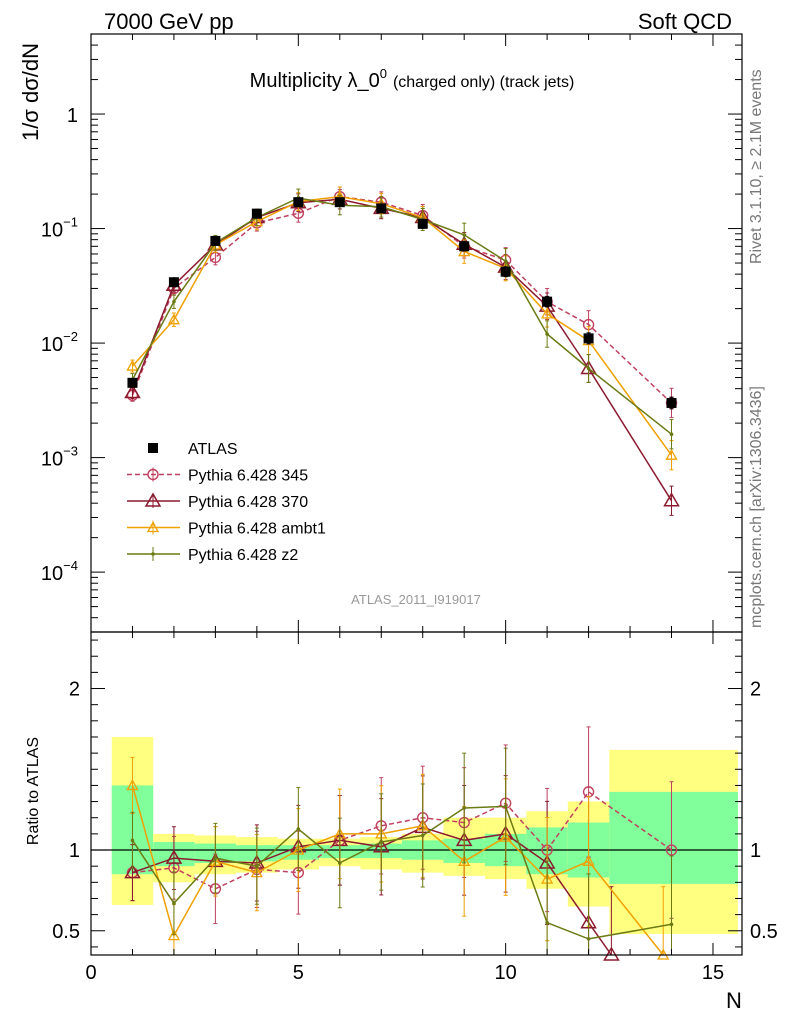 The width and height of the screenshot is (786, 1024). I want to click on legend-item: Pythia 6.428 z2, so click(212, 555).